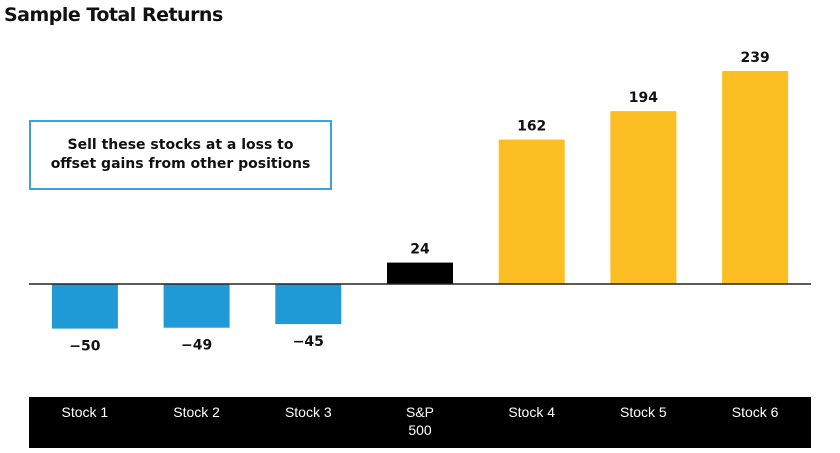 This screenshot has width=840, height=453. I want to click on value-label-6: 194, so click(643, 98).